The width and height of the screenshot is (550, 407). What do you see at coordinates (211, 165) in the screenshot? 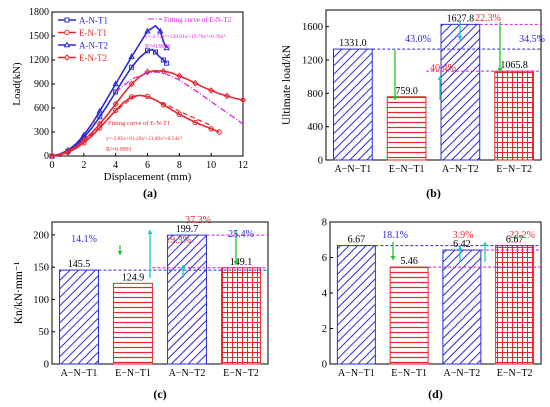
I see `x-tick-label: 10` at bounding box center [211, 165].